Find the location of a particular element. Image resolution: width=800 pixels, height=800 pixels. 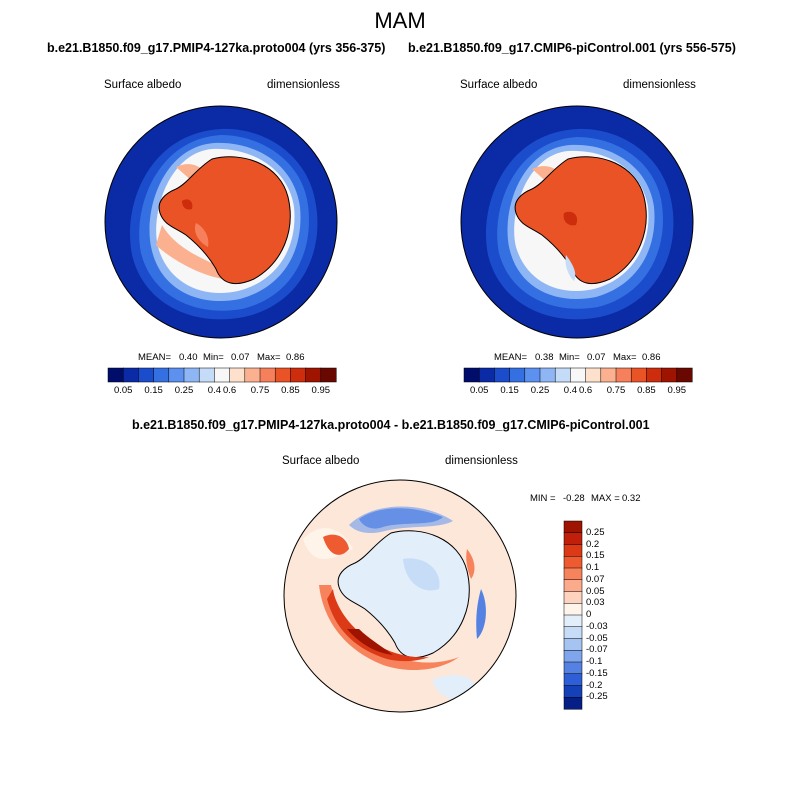

colorbar-tick-label: 0 is located at coordinates (589, 614).